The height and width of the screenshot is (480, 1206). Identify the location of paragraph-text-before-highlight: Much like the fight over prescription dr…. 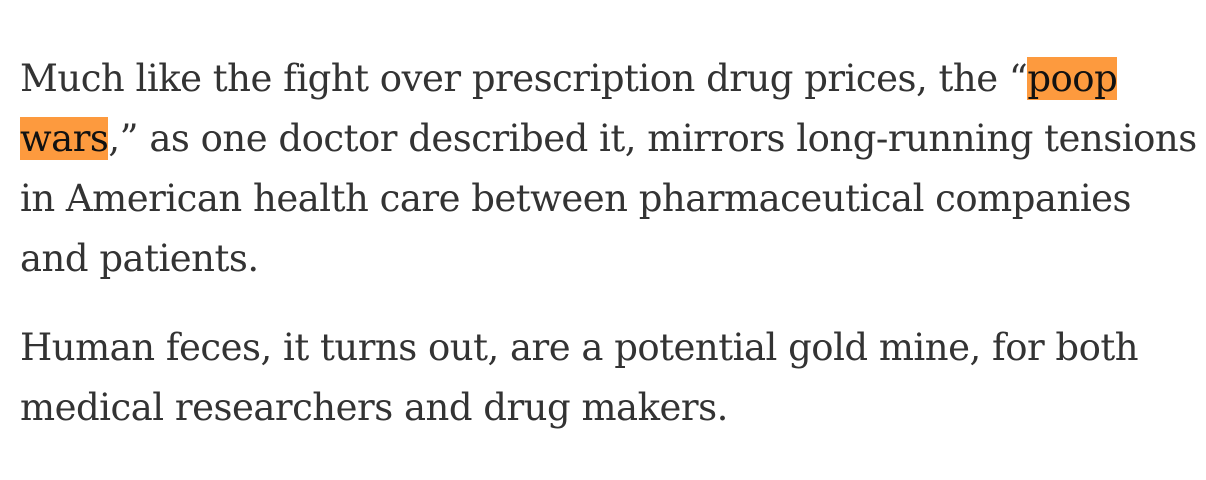
(524, 78).